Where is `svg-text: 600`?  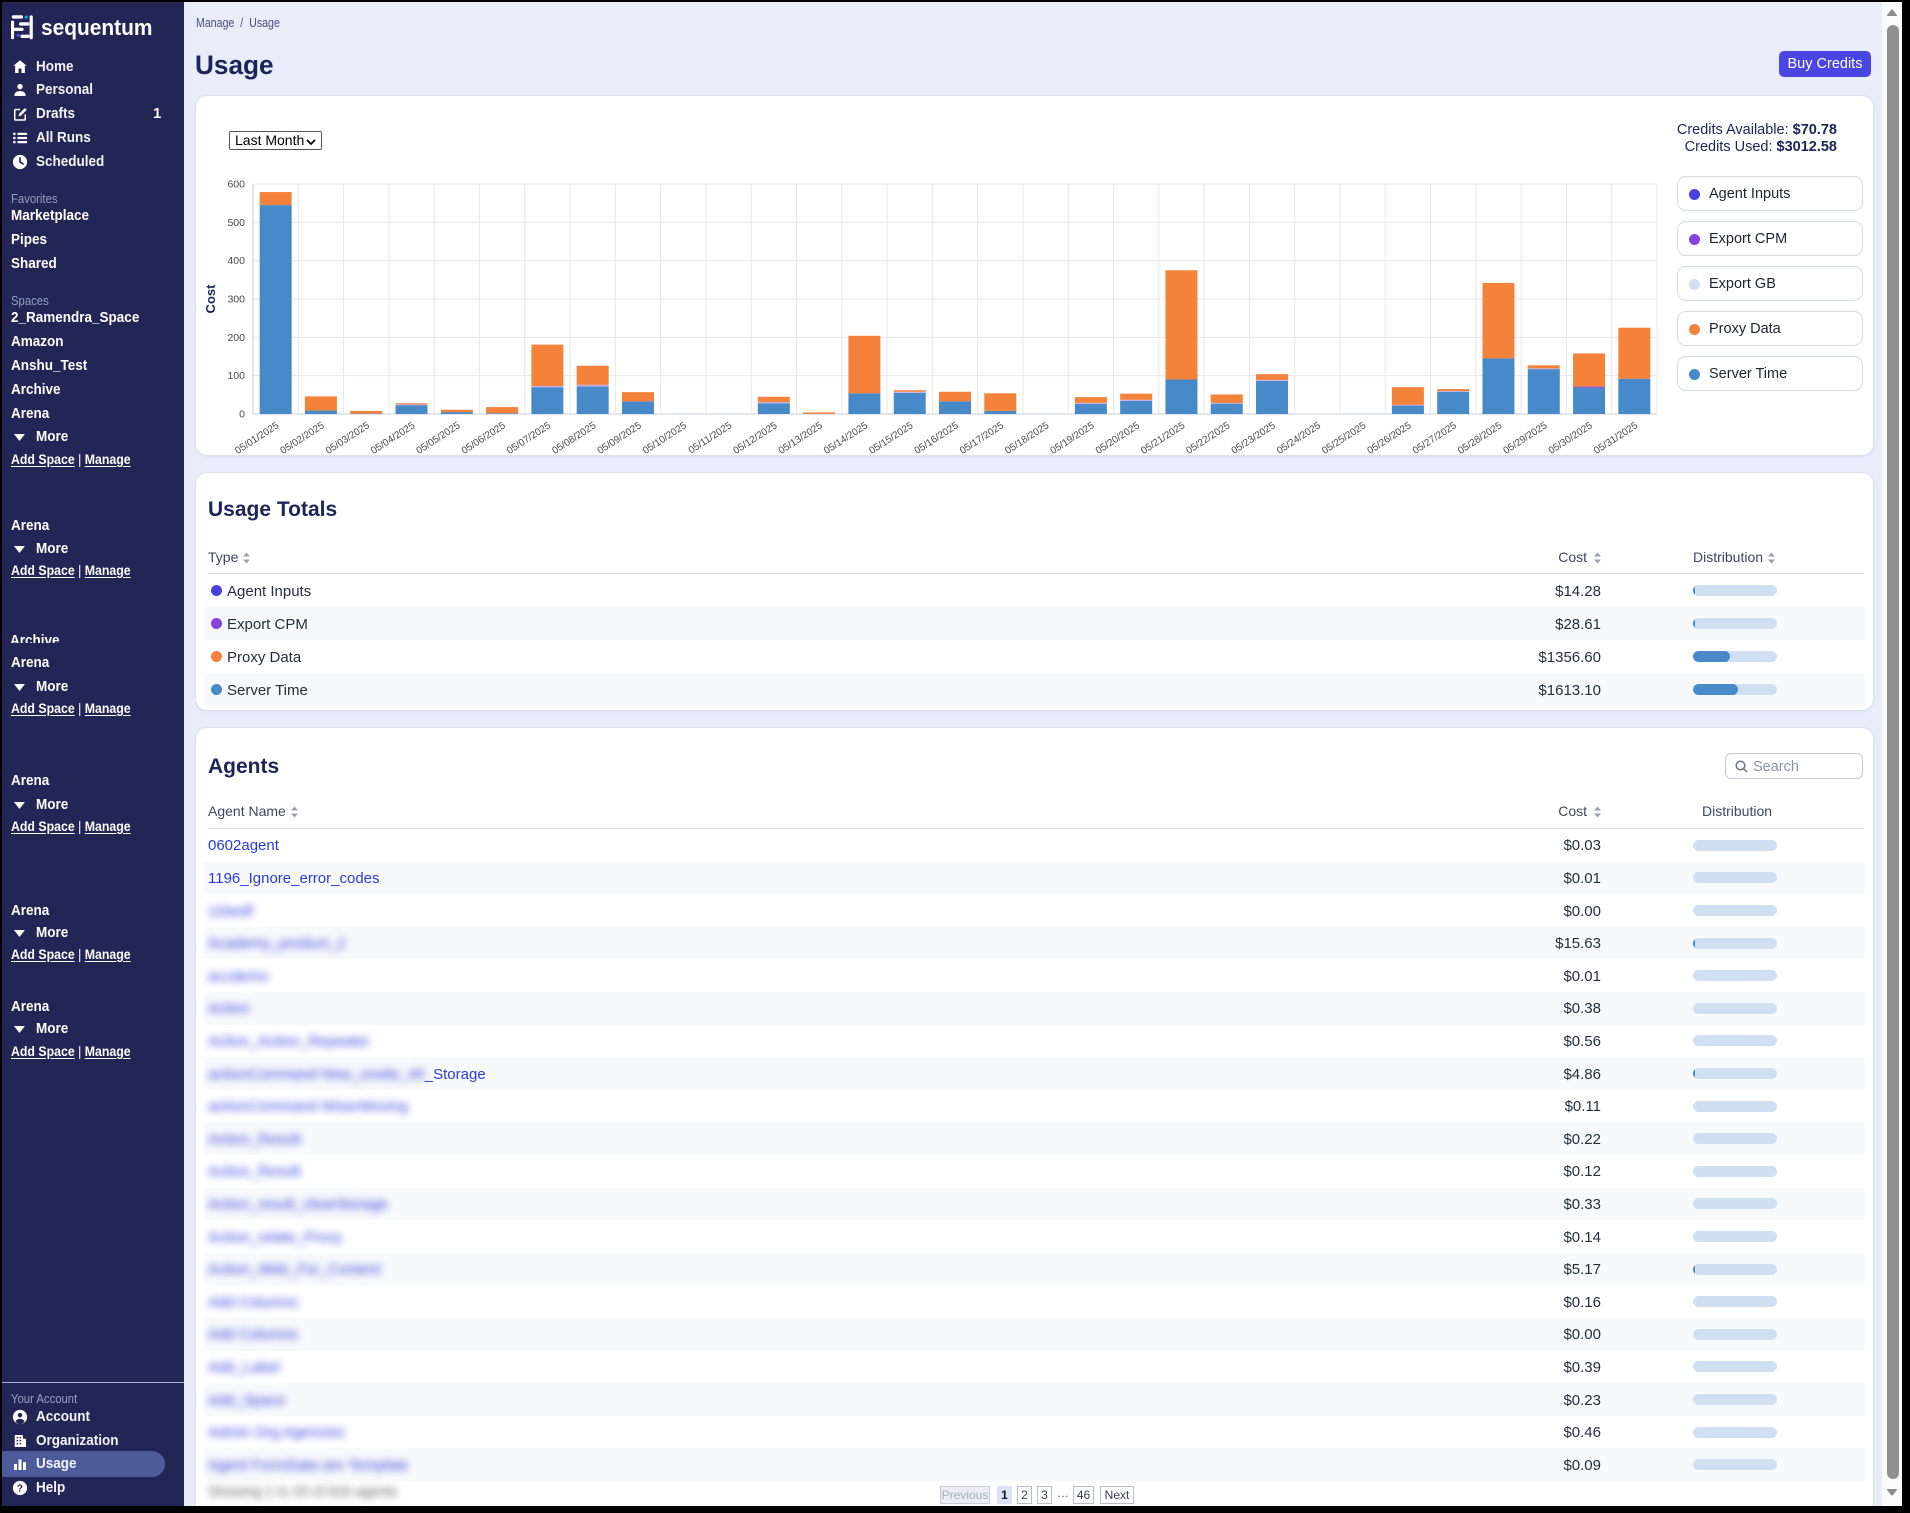 svg-text: 600 is located at coordinates (236, 185).